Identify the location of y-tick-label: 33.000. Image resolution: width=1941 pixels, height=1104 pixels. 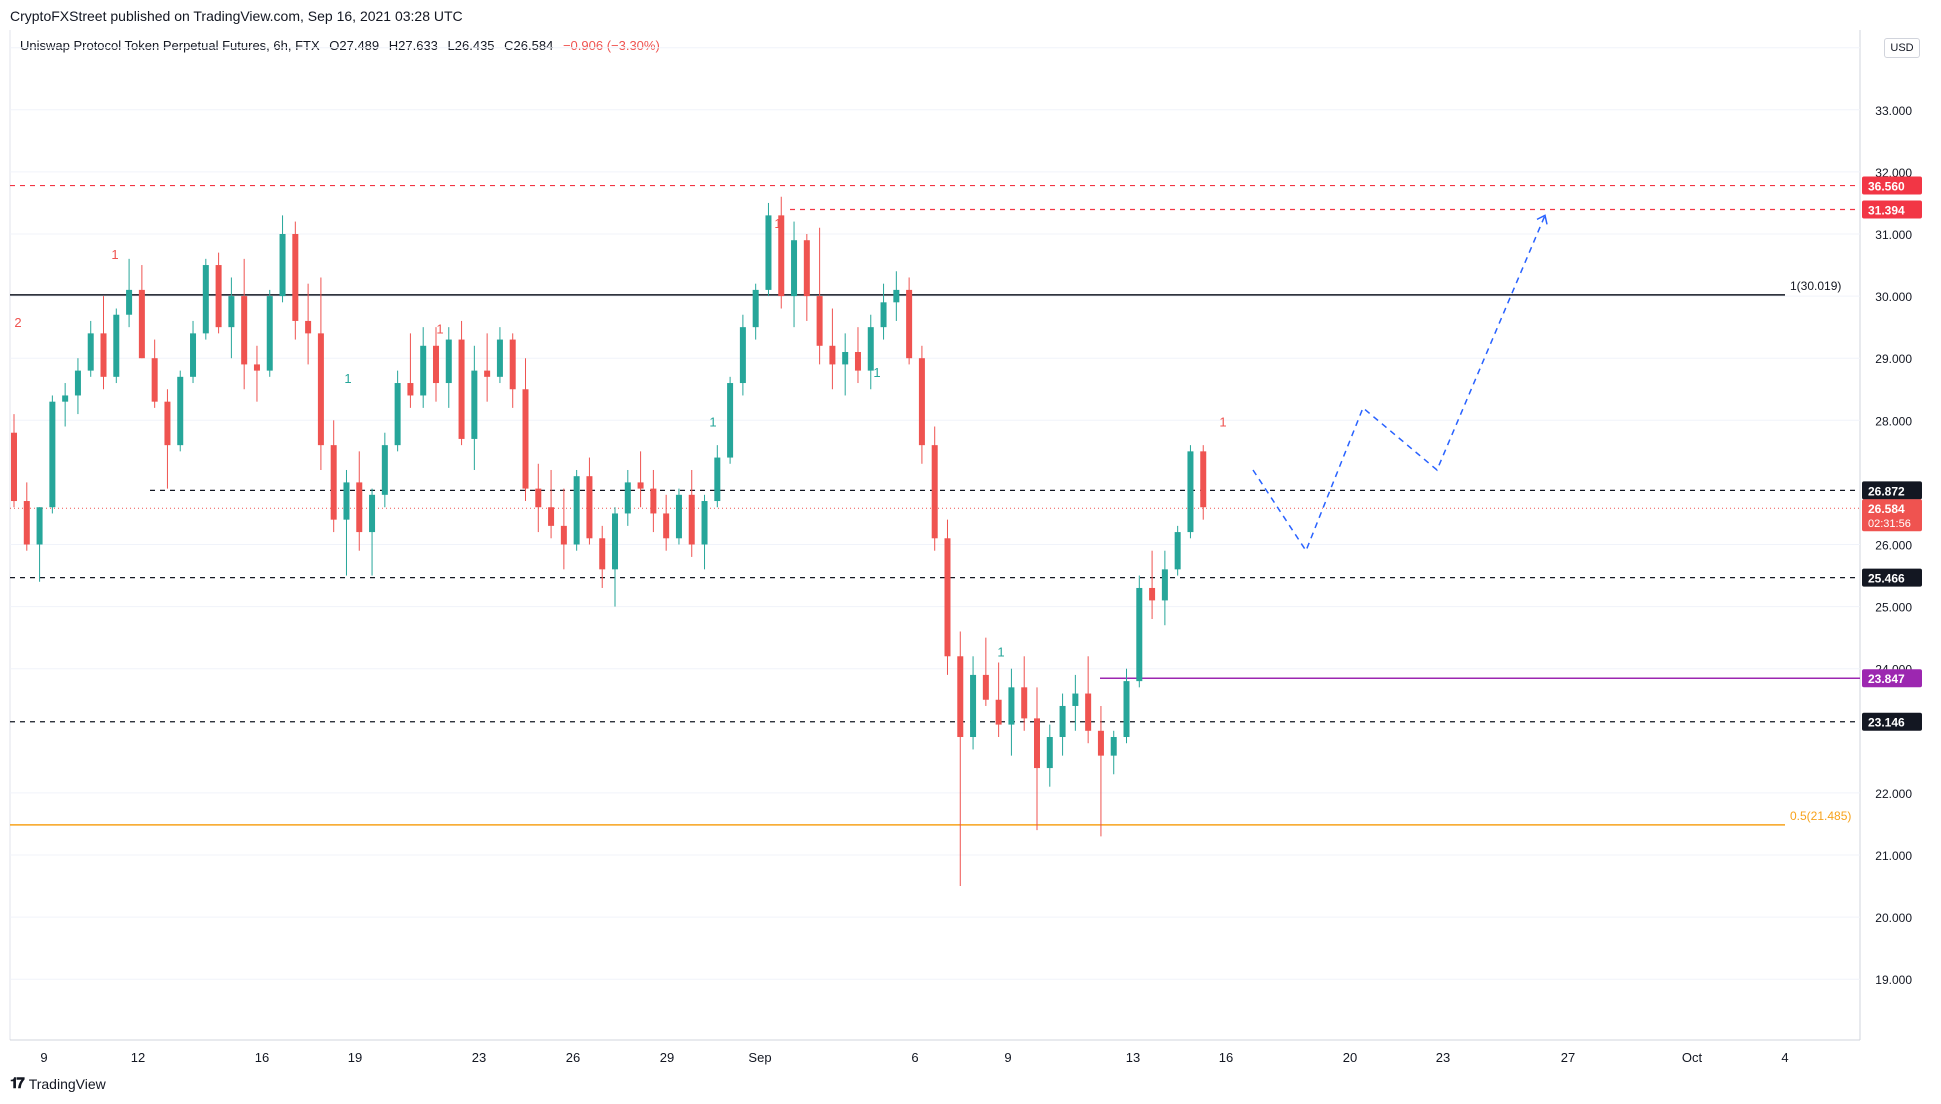
(1893, 111).